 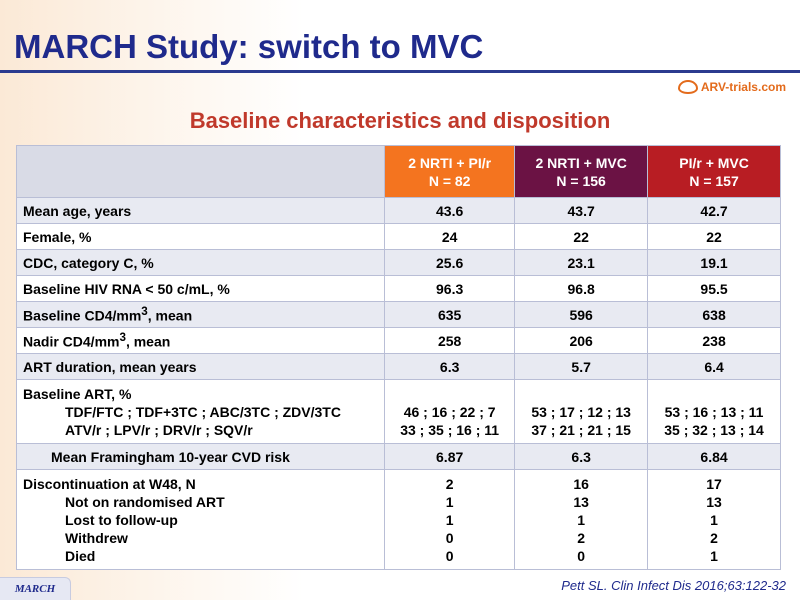 I want to click on cell-value: 43.6, so click(x=450, y=210).